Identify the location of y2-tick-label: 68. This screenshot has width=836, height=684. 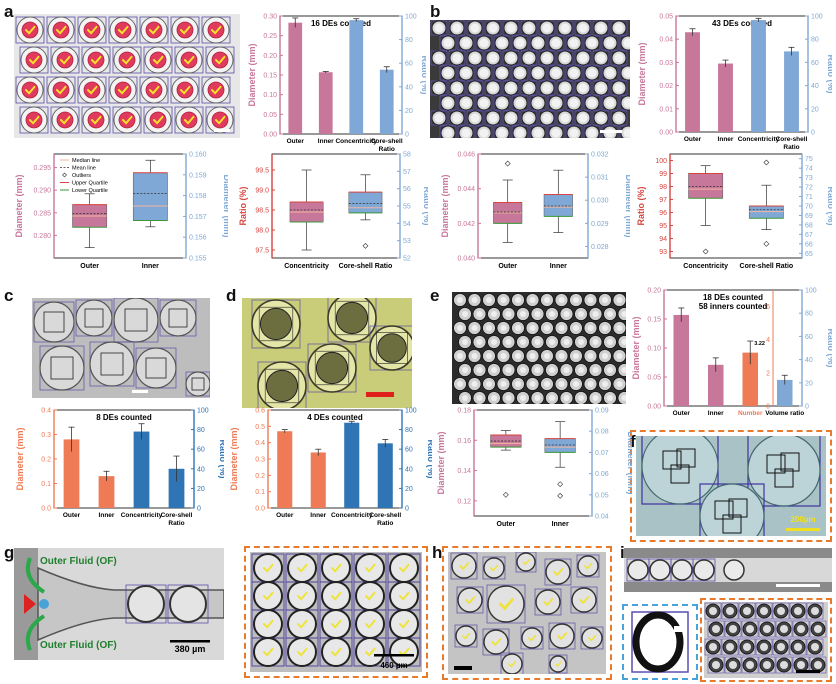
(809, 225).